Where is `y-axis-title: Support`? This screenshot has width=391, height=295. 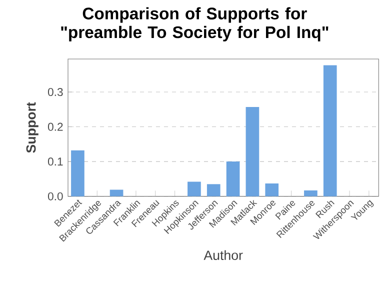 y-axis-title: Support is located at coordinates (32, 127).